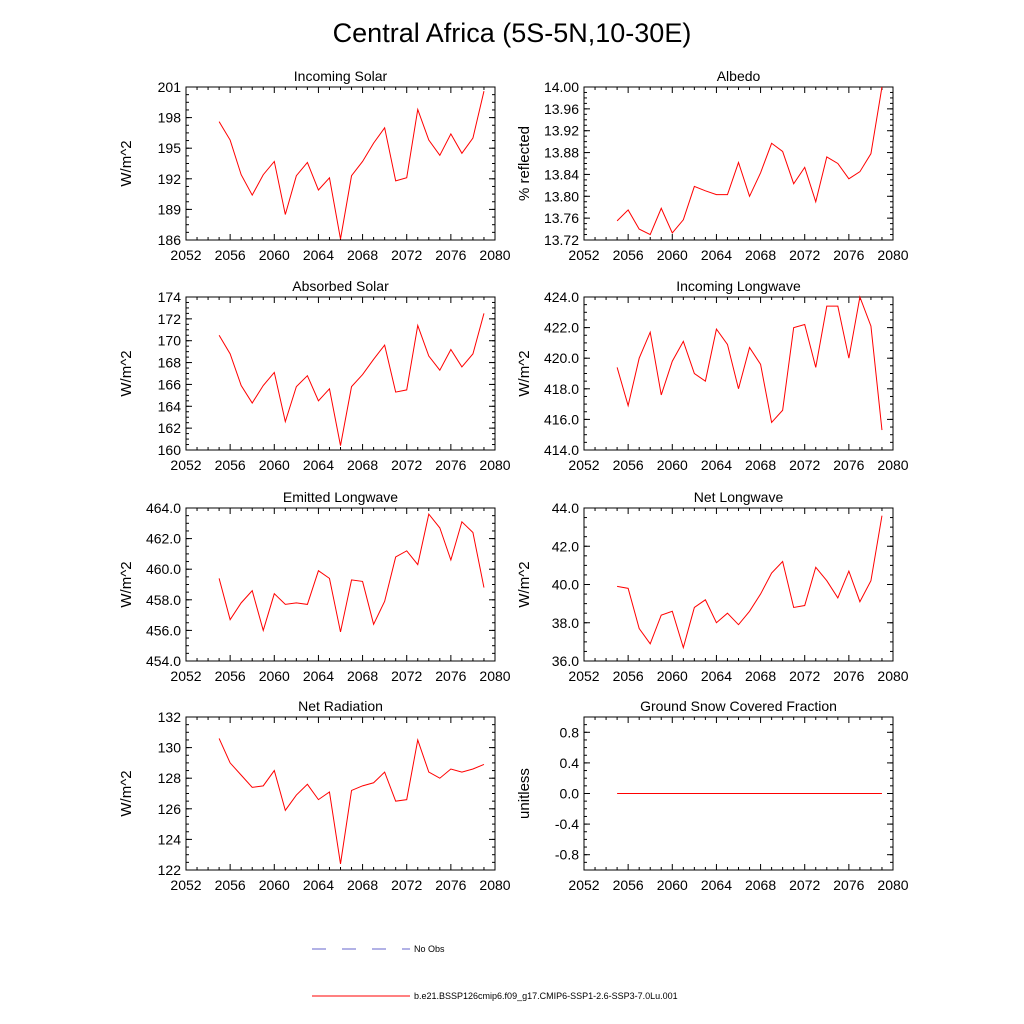 This screenshot has width=1024, height=1024. I want to click on y-tick-label: 195, so click(170, 148).